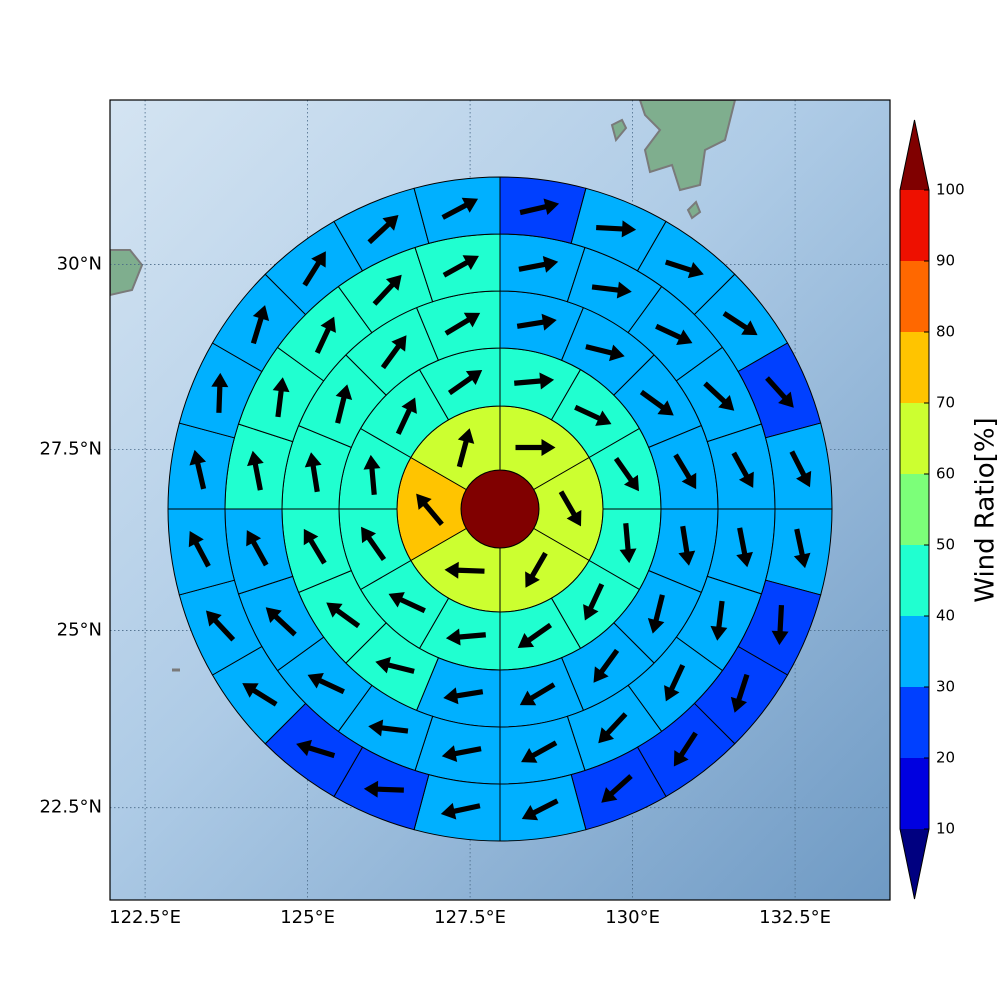 This screenshot has height=1000, width=1000. Describe the element at coordinates (985, 509) in the screenshot. I see `colorbar-label: Wind Ratio[%]` at that location.